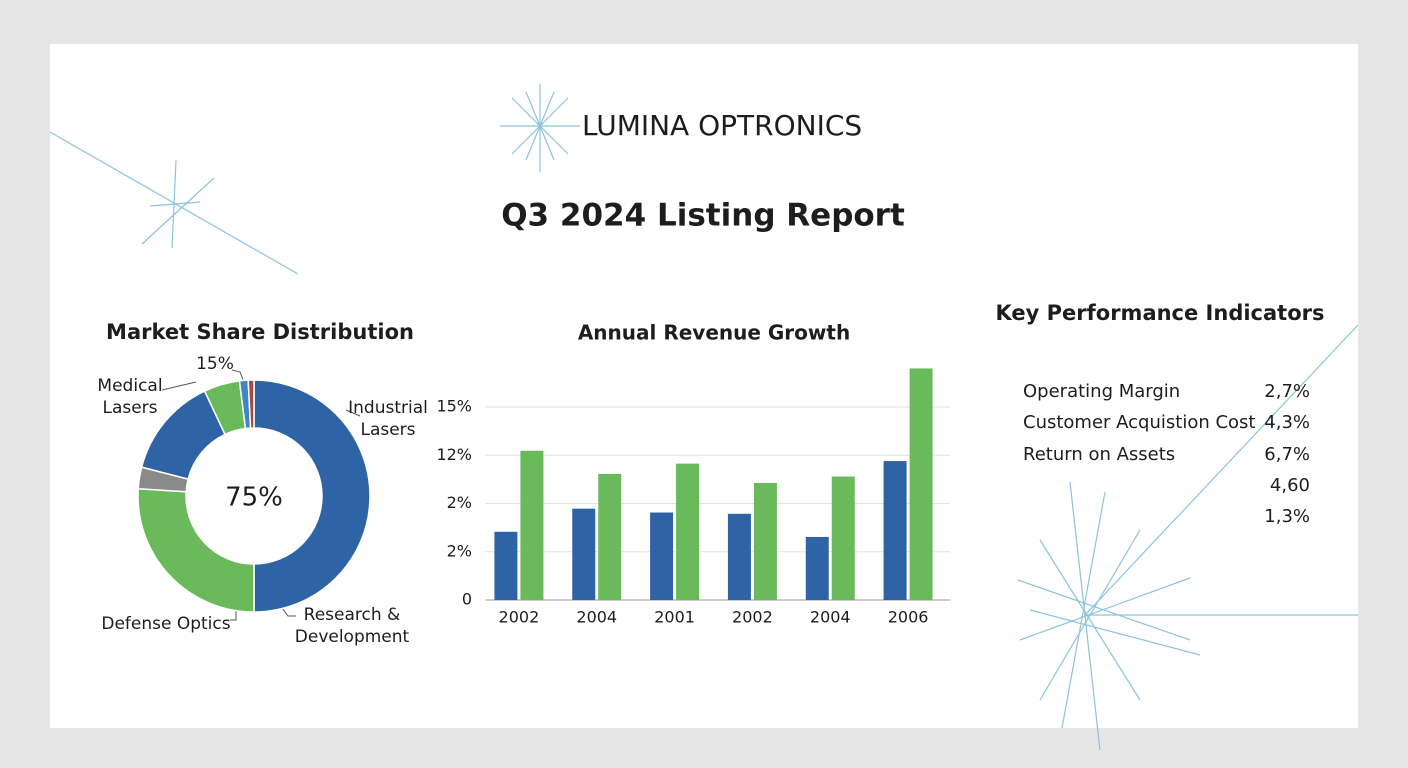 This screenshot has height=768, width=1408. Describe the element at coordinates (388, 419) in the screenshot. I see `slice-label: Industrial Lasers` at that location.